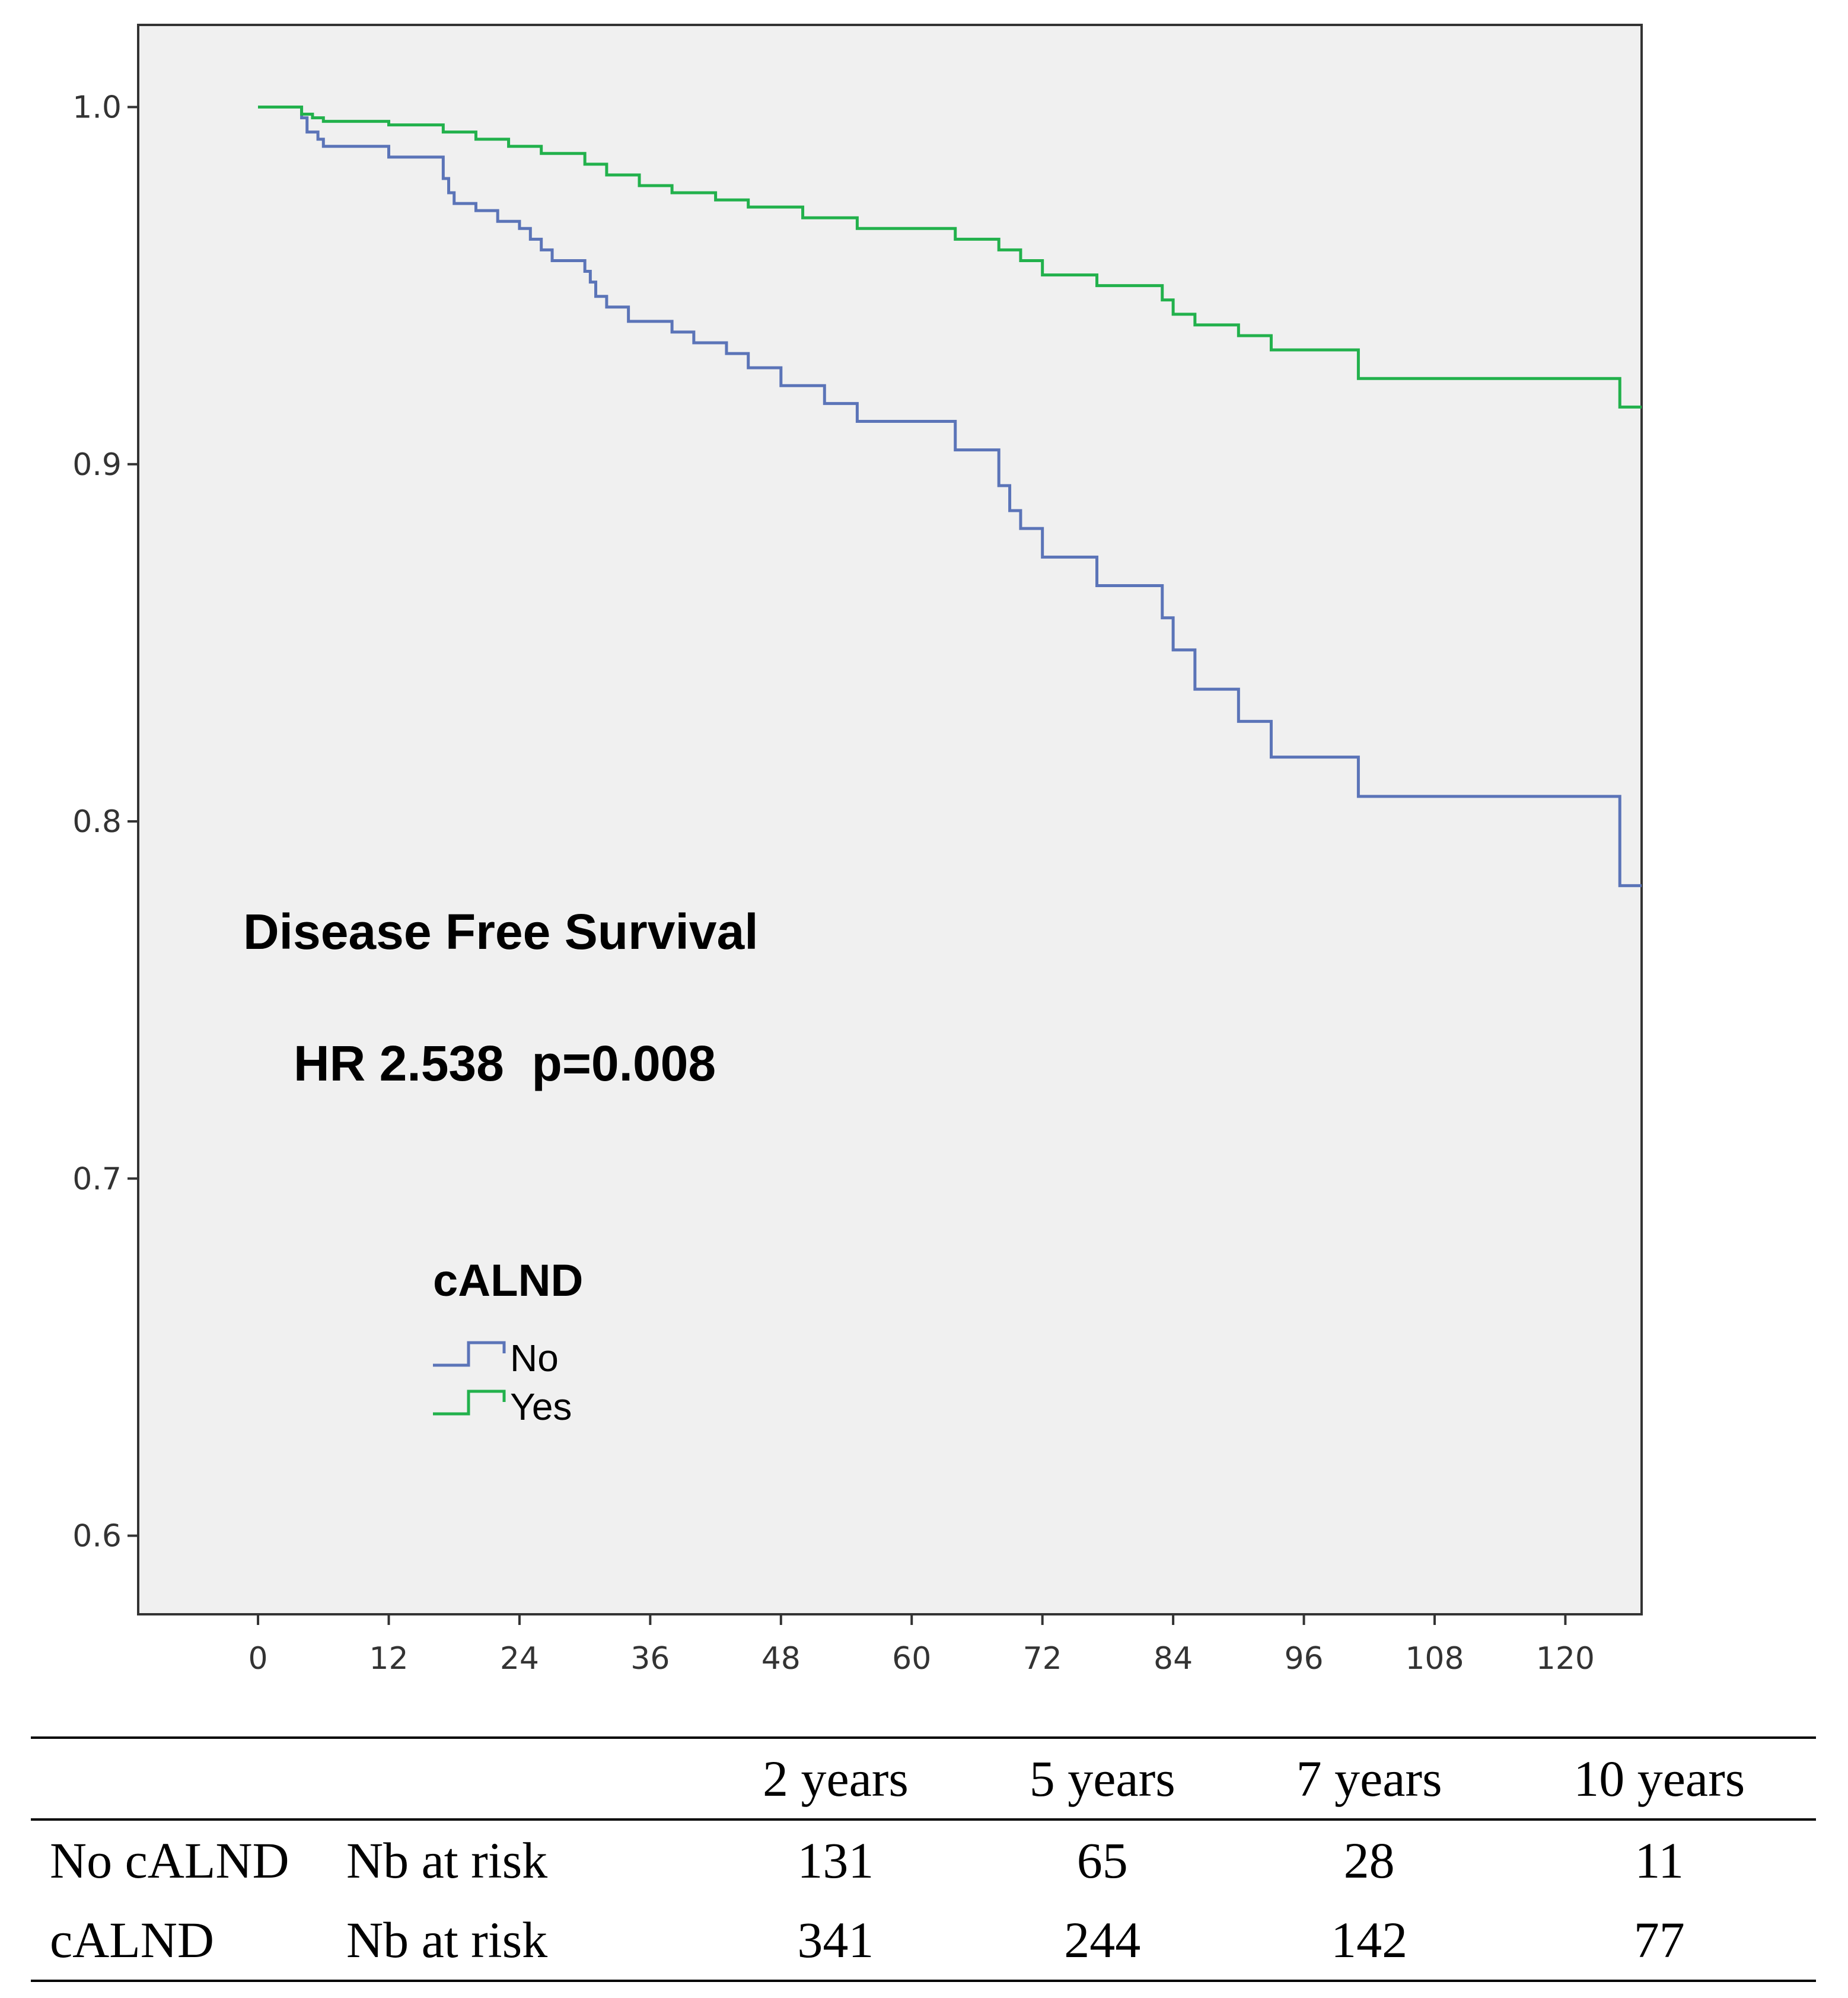 This screenshot has width=1848, height=1998. I want to click on x-tick-label: 72, so click(1042, 1659).